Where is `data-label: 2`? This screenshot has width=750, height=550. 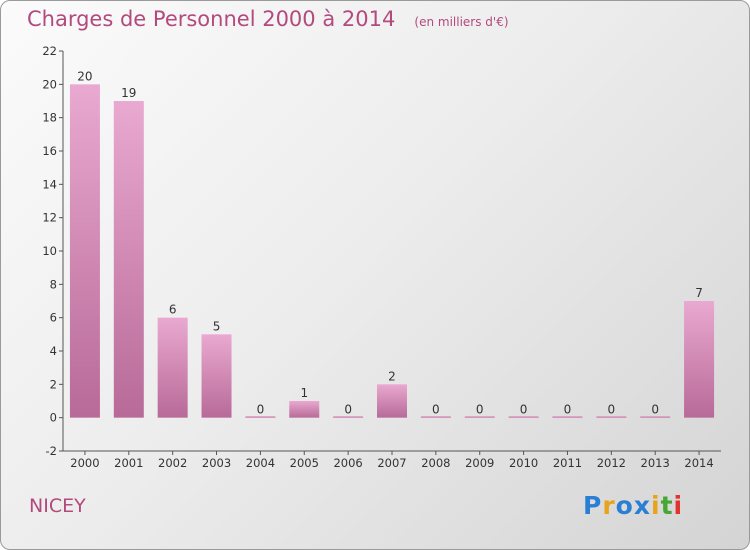 data-label: 2 is located at coordinates (392, 376).